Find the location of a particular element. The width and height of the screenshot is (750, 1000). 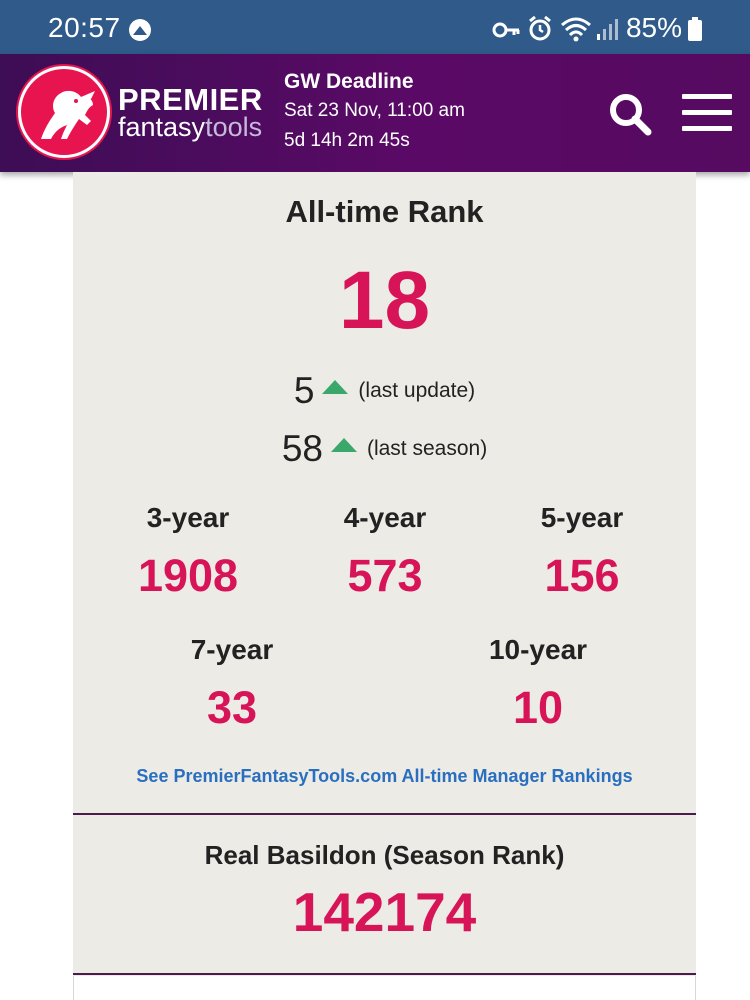

period-label: 7-year is located at coordinates (232, 649).